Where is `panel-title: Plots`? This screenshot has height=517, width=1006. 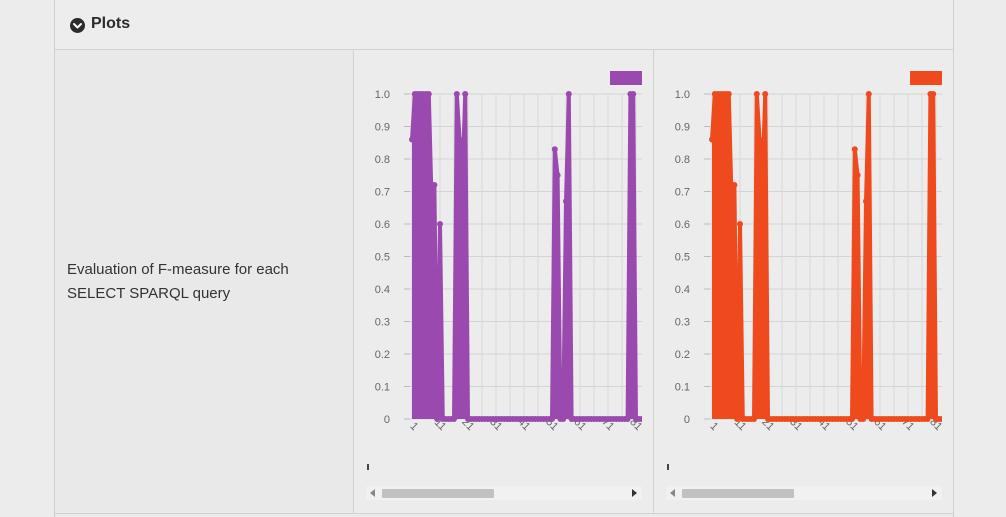 panel-title: Plots is located at coordinates (111, 23).